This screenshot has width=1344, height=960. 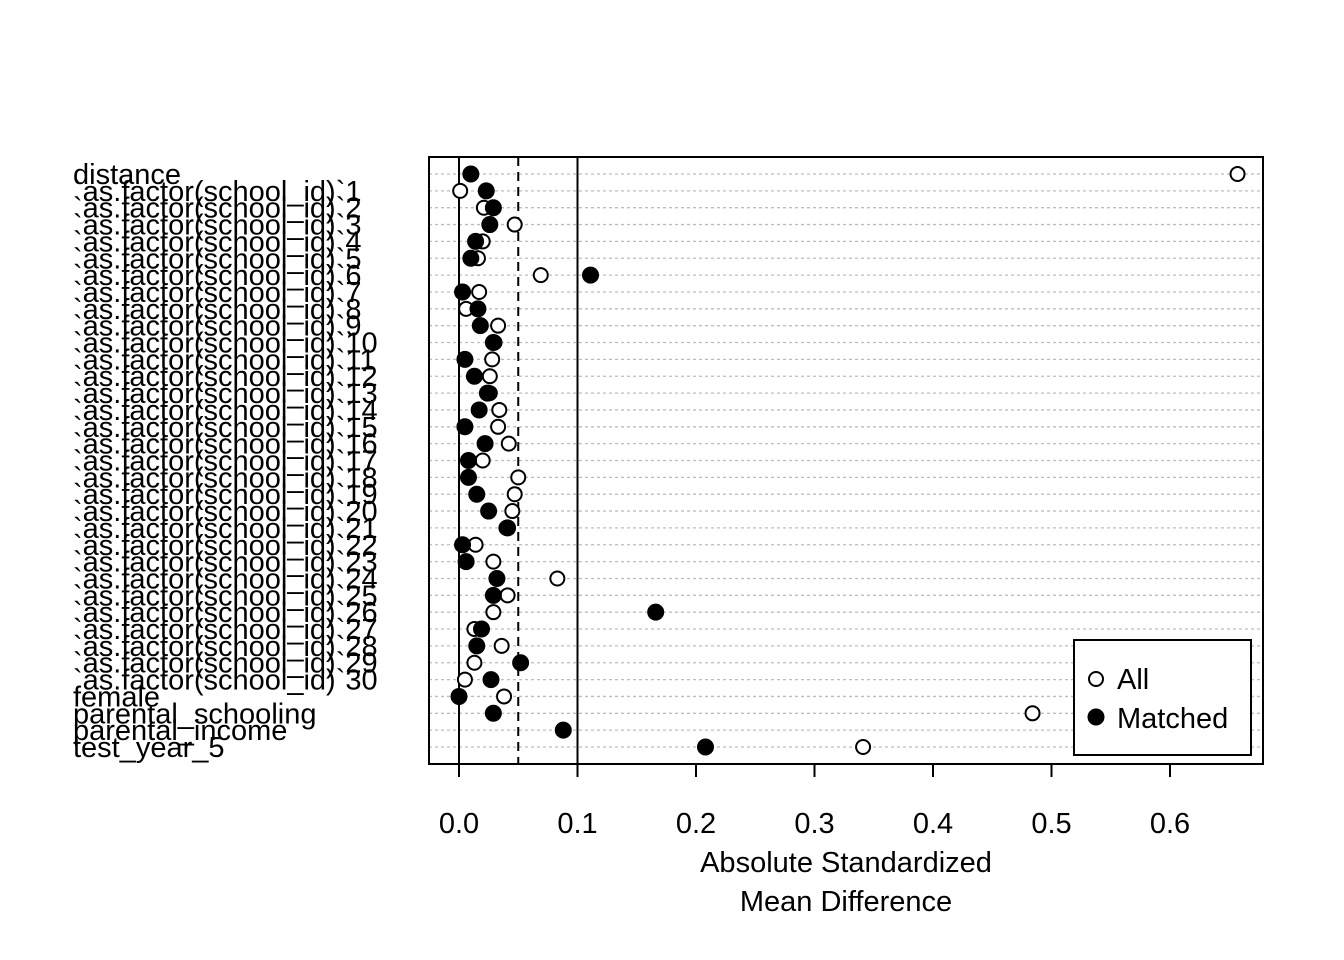 What do you see at coordinates (225, 613) in the screenshot?
I see `covariate-label: `as.factor(school_id)`26` at bounding box center [225, 613].